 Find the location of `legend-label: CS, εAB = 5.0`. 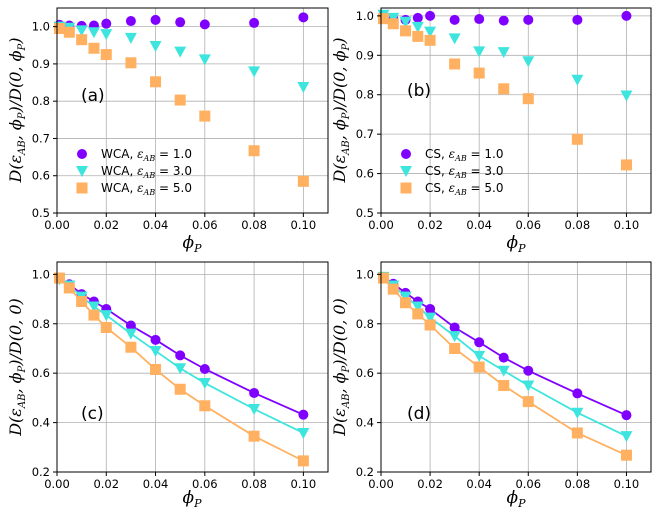

legend-label: CS, εAB = 5.0 is located at coordinates (464, 189).